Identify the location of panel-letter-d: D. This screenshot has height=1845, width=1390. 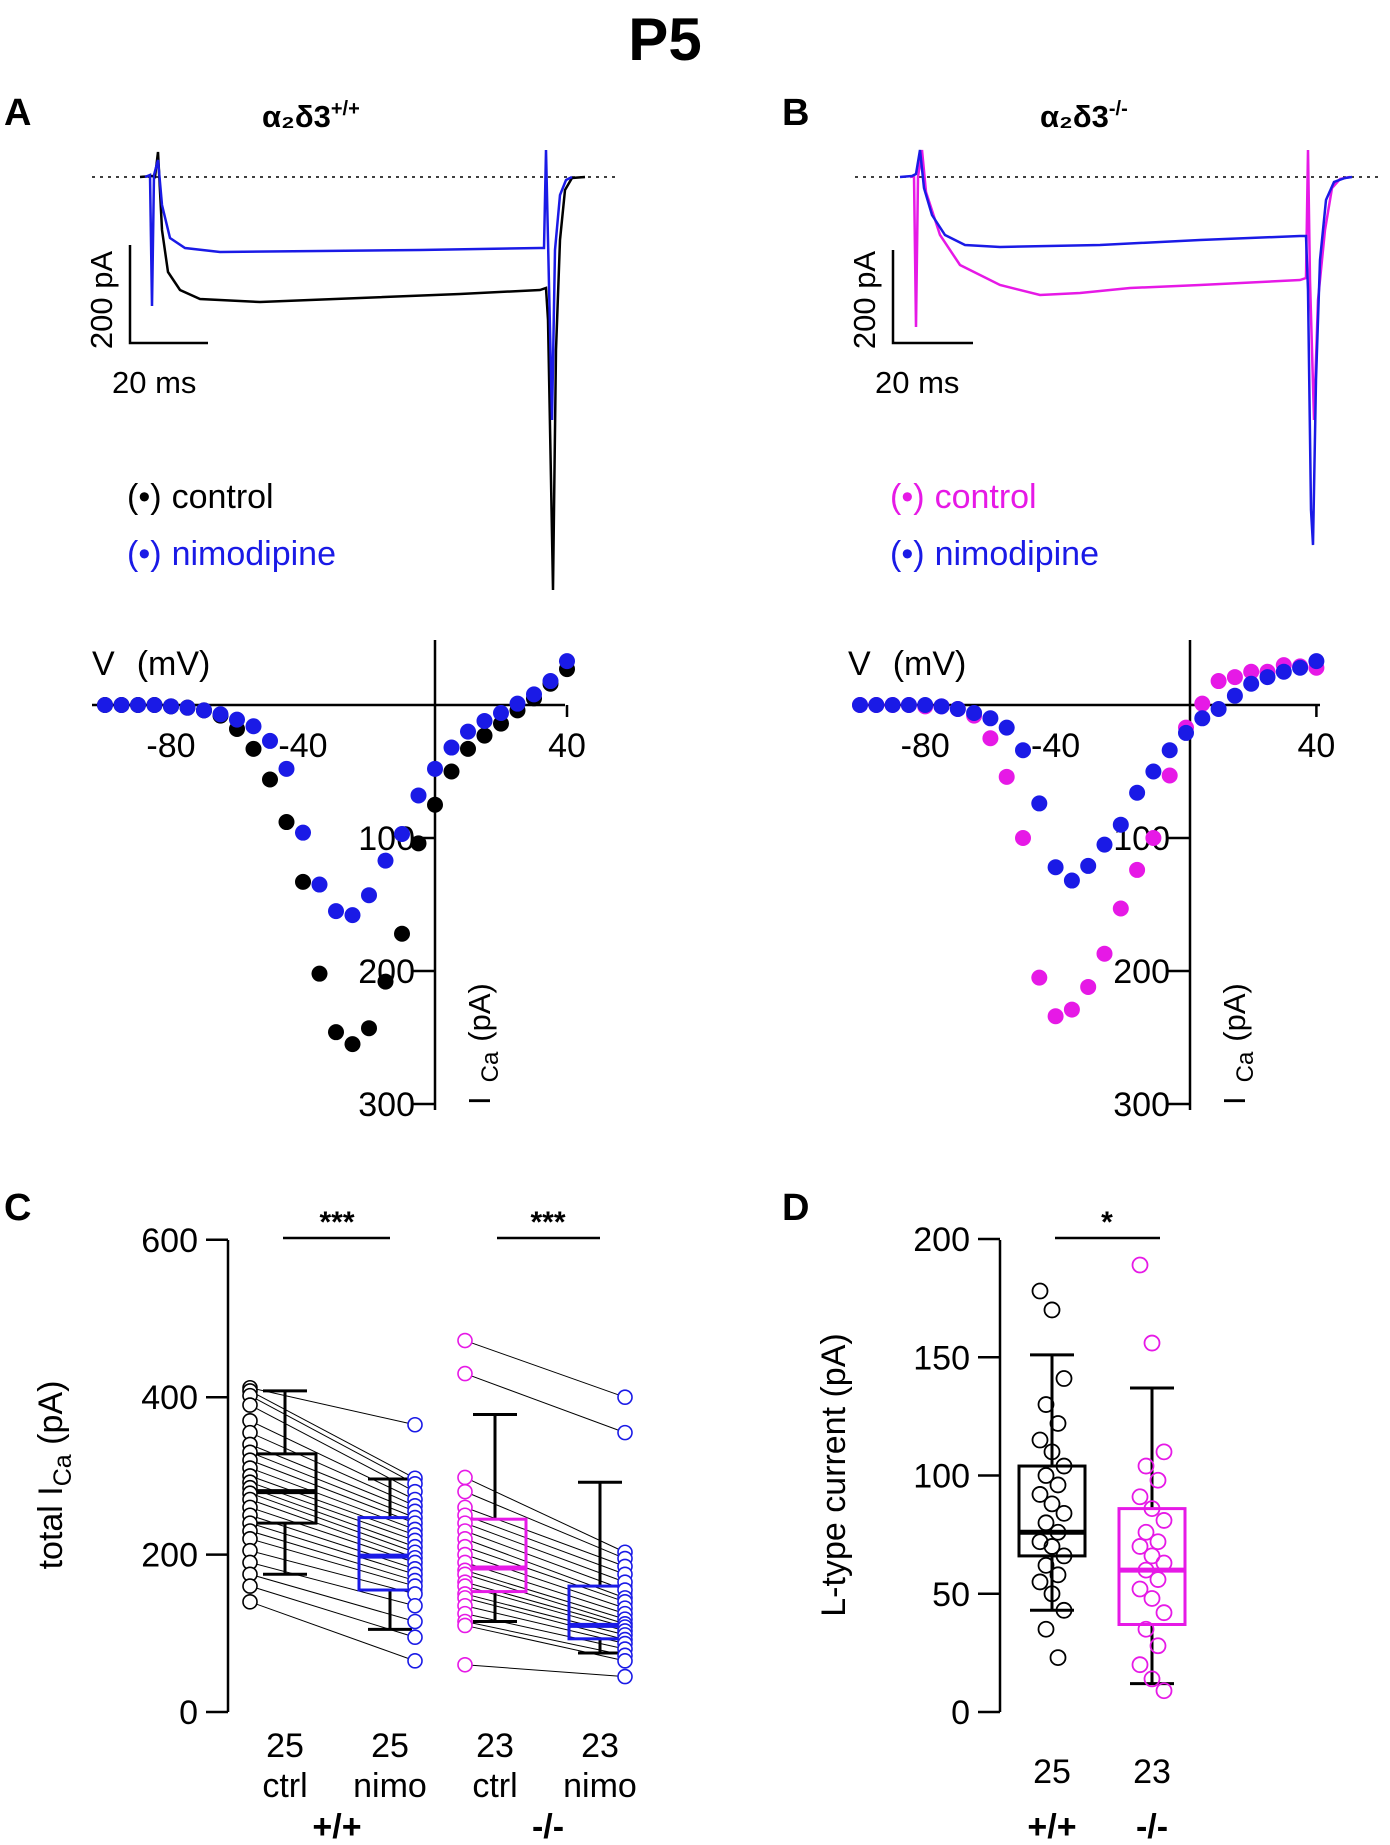
(795, 1208).